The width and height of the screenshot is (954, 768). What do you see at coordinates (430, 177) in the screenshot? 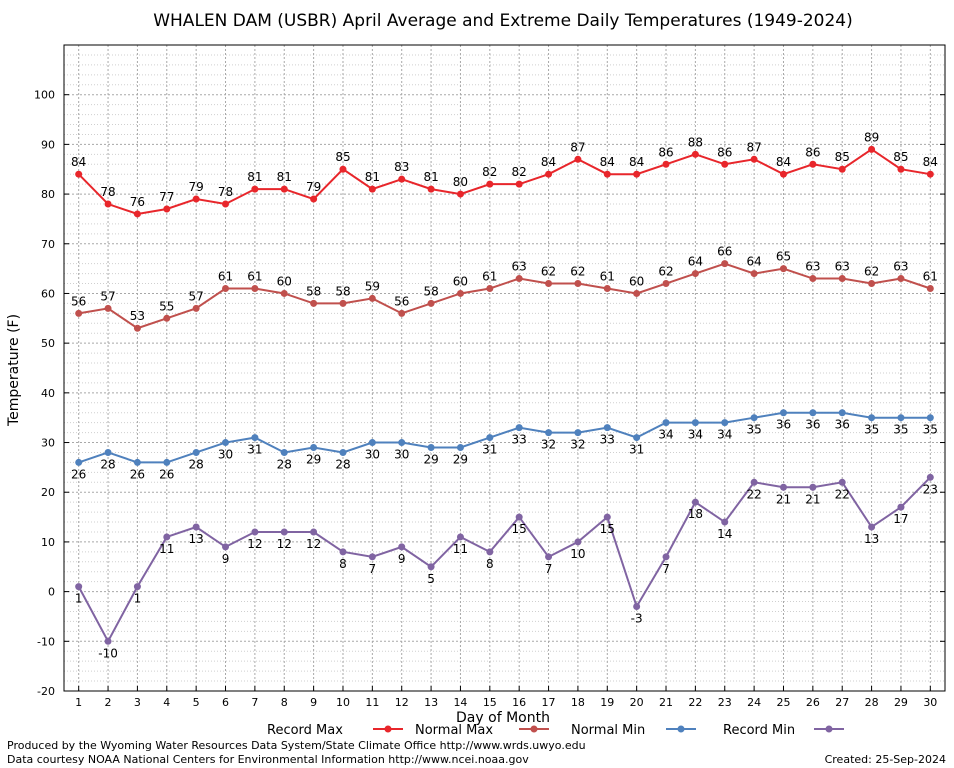
I see `data-label: 81` at bounding box center [430, 177].